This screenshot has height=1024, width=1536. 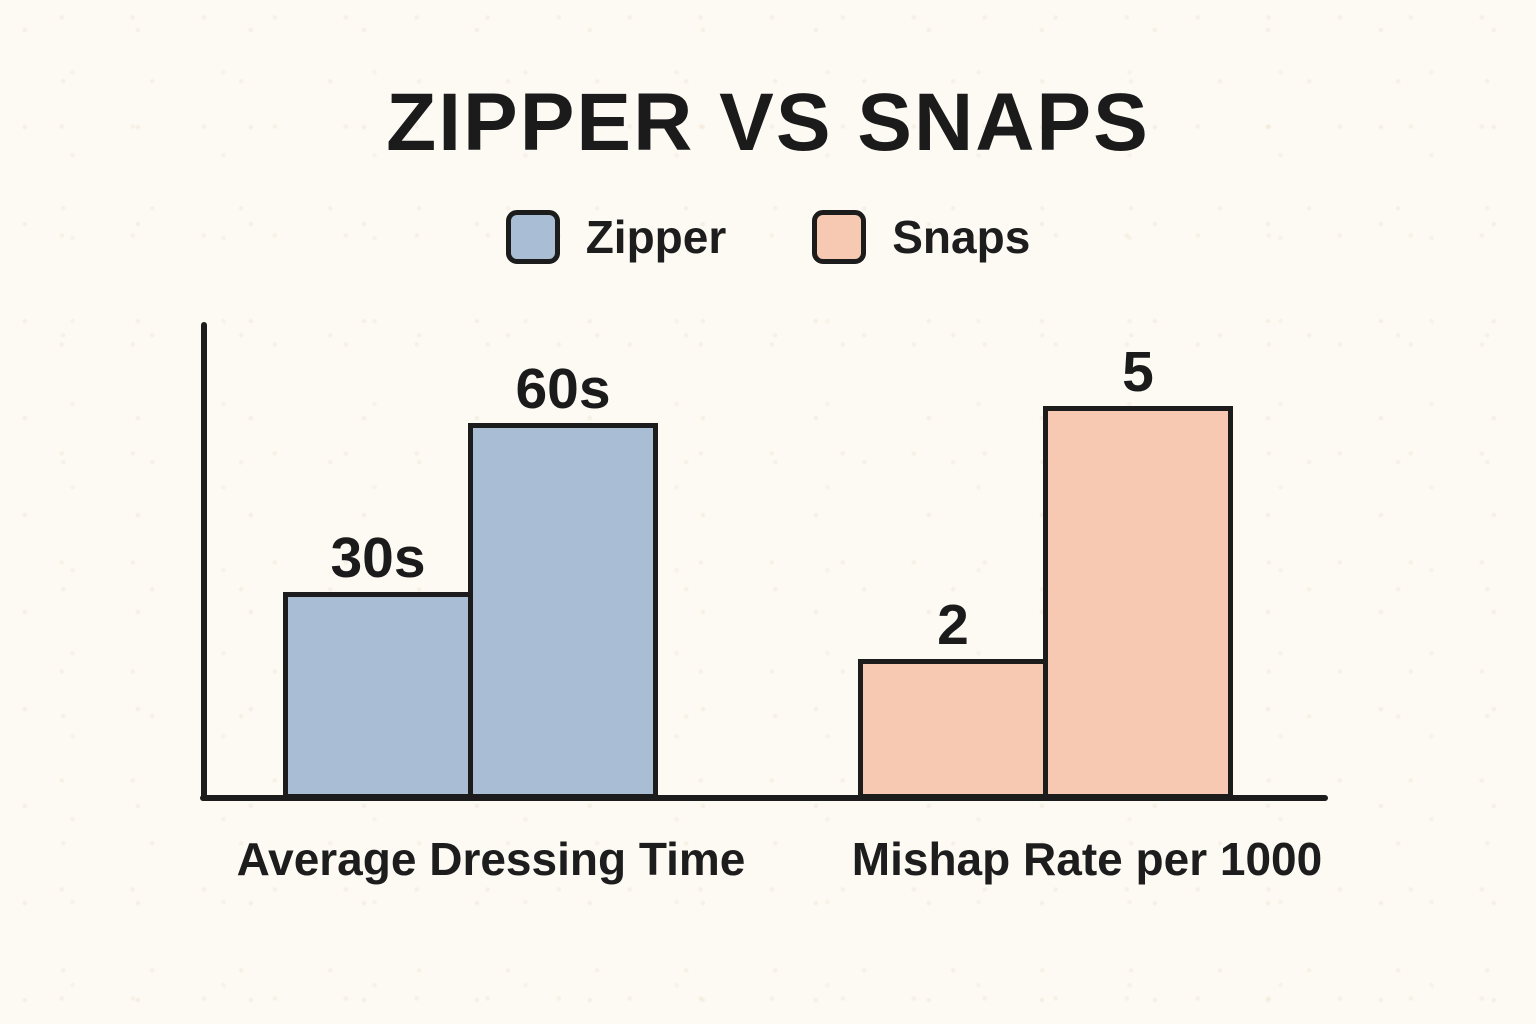 What do you see at coordinates (768, 122) in the screenshot?
I see `chart-title: ZIPPER VS SNAPS` at bounding box center [768, 122].